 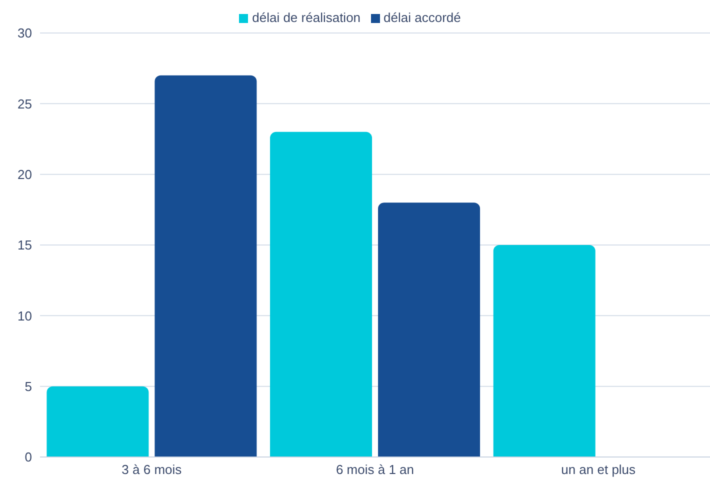 I want to click on legend-label: délai de réalisation, so click(x=306, y=17).